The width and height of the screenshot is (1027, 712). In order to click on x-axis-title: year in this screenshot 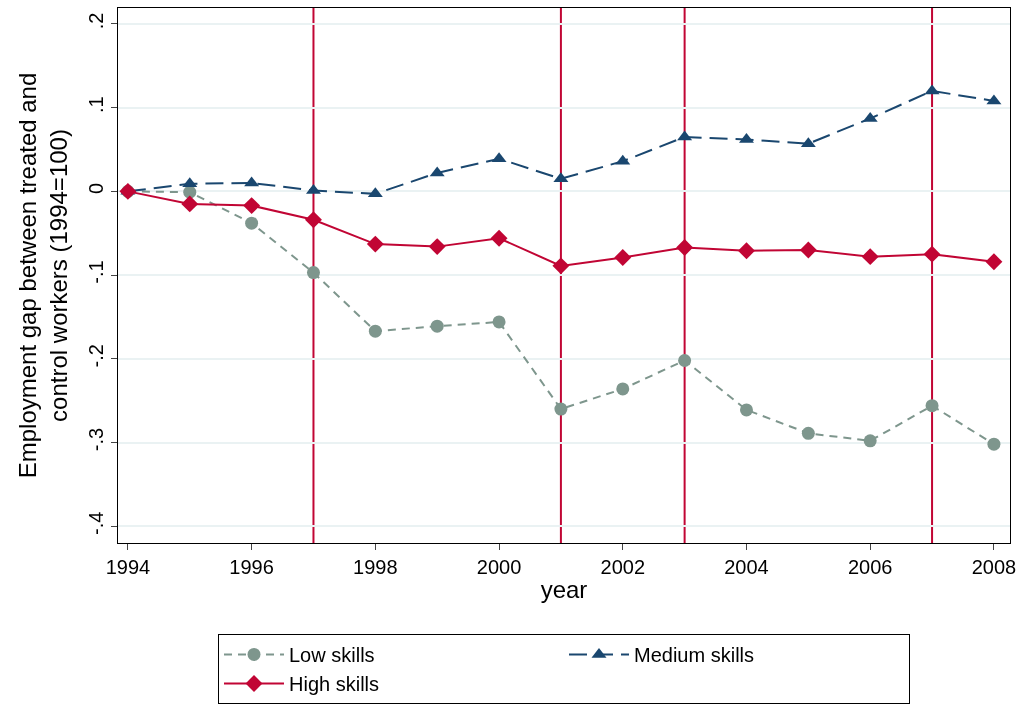, I will do `click(564, 590)`.